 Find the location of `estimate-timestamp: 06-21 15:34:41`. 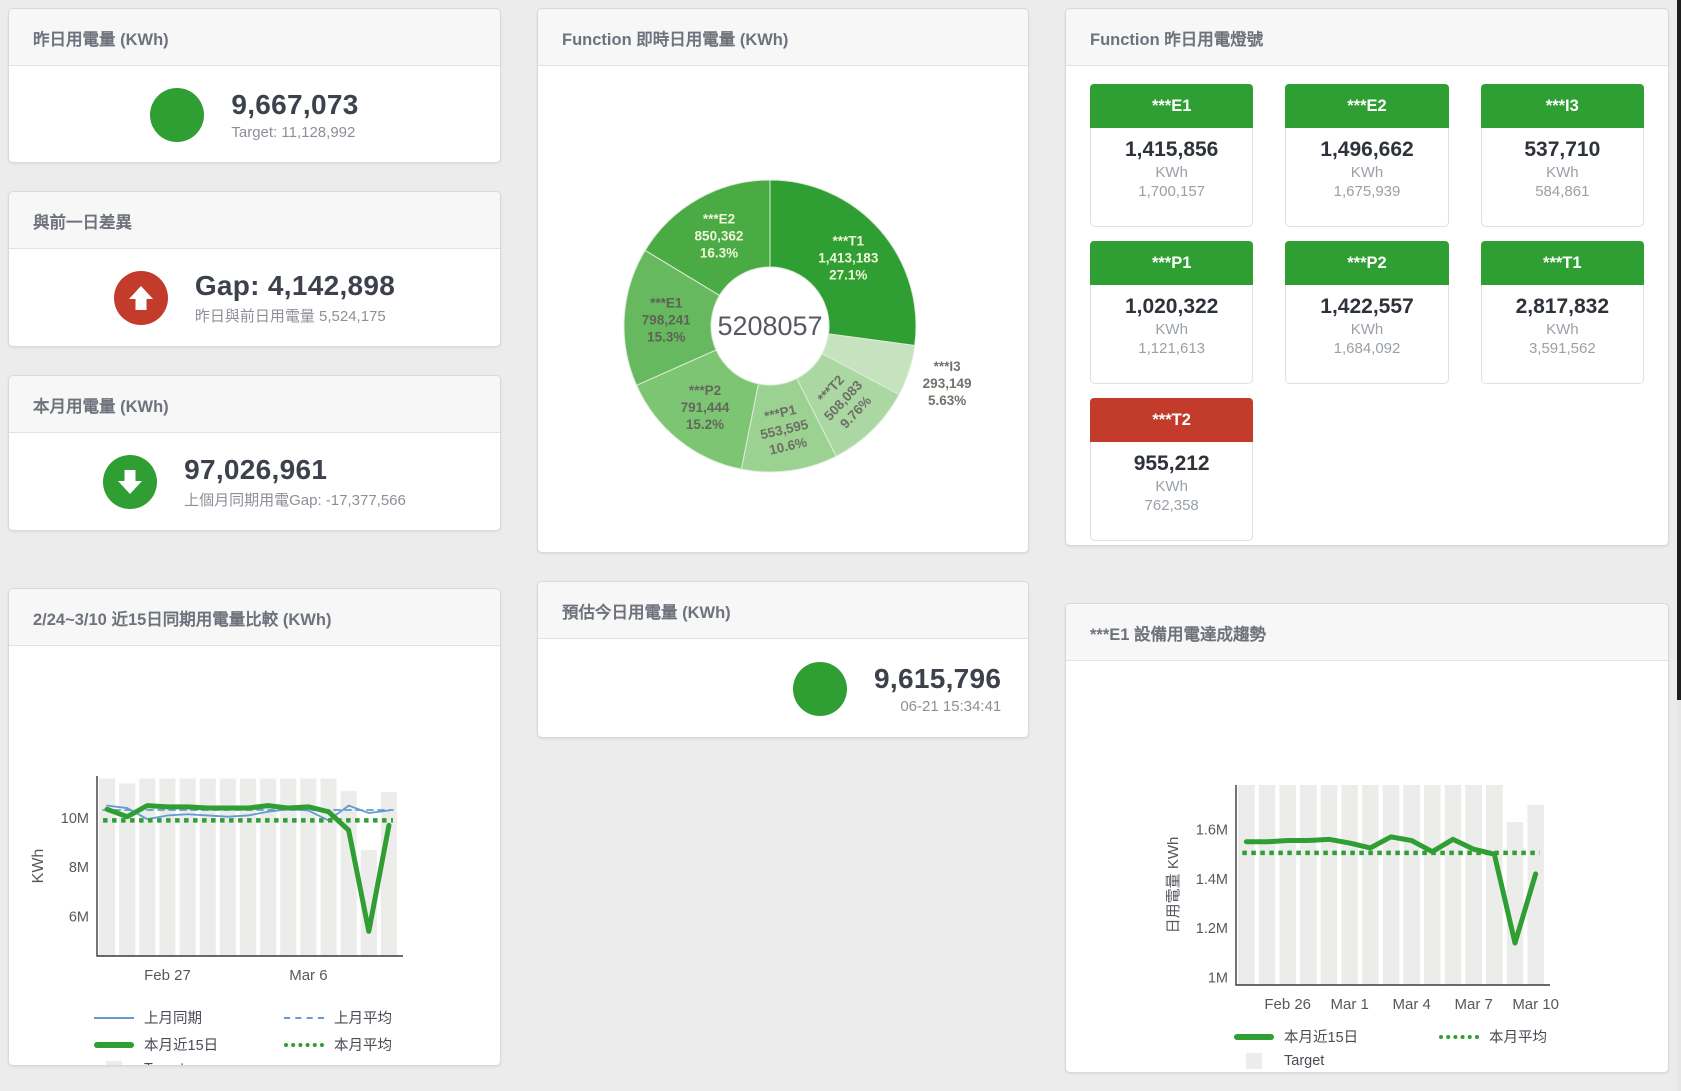

estimate-timestamp: 06-21 15:34:41 is located at coordinates (951, 706).